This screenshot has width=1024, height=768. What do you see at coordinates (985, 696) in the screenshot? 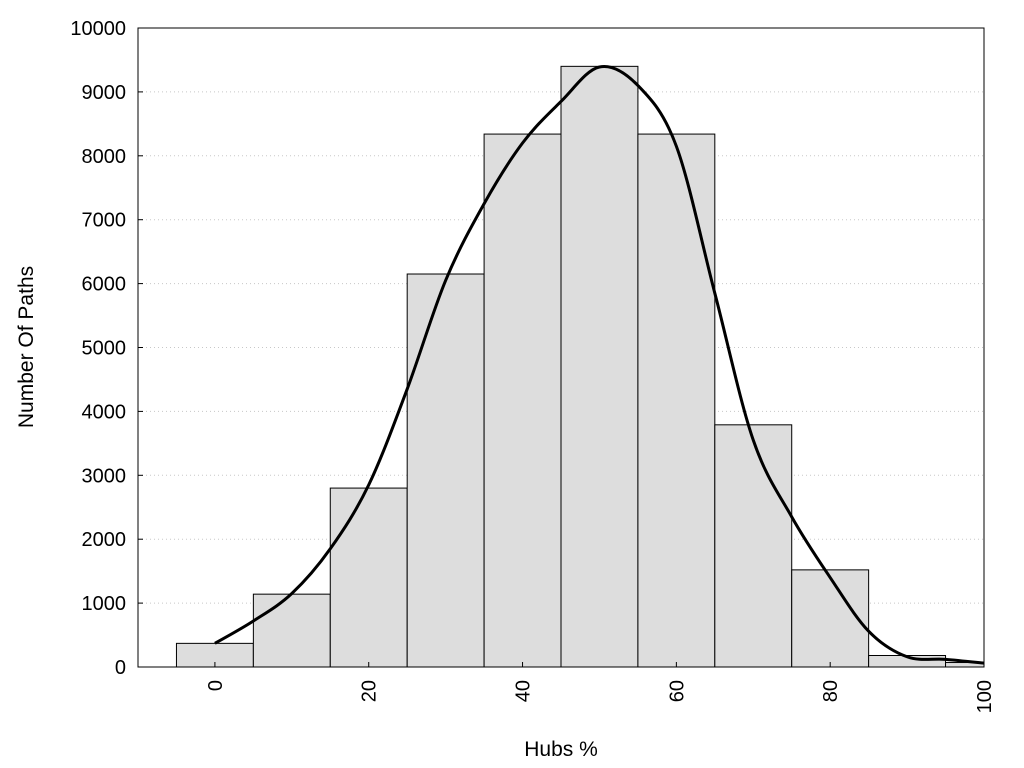
I see `x-tick-label: 100` at bounding box center [985, 696].